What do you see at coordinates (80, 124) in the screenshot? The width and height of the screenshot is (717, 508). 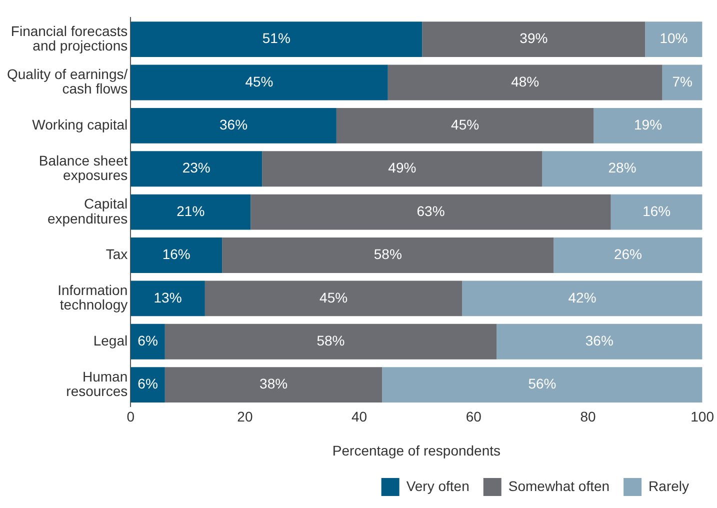 I see `y-tick-label: Working capital` at bounding box center [80, 124].